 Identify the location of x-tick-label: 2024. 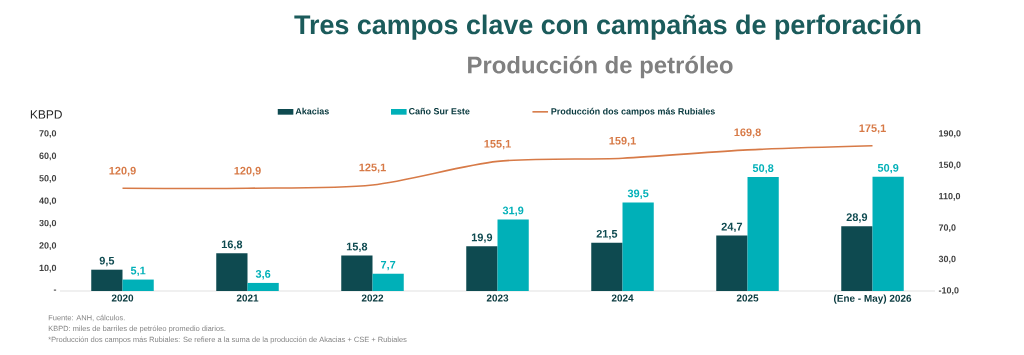
(622, 298).